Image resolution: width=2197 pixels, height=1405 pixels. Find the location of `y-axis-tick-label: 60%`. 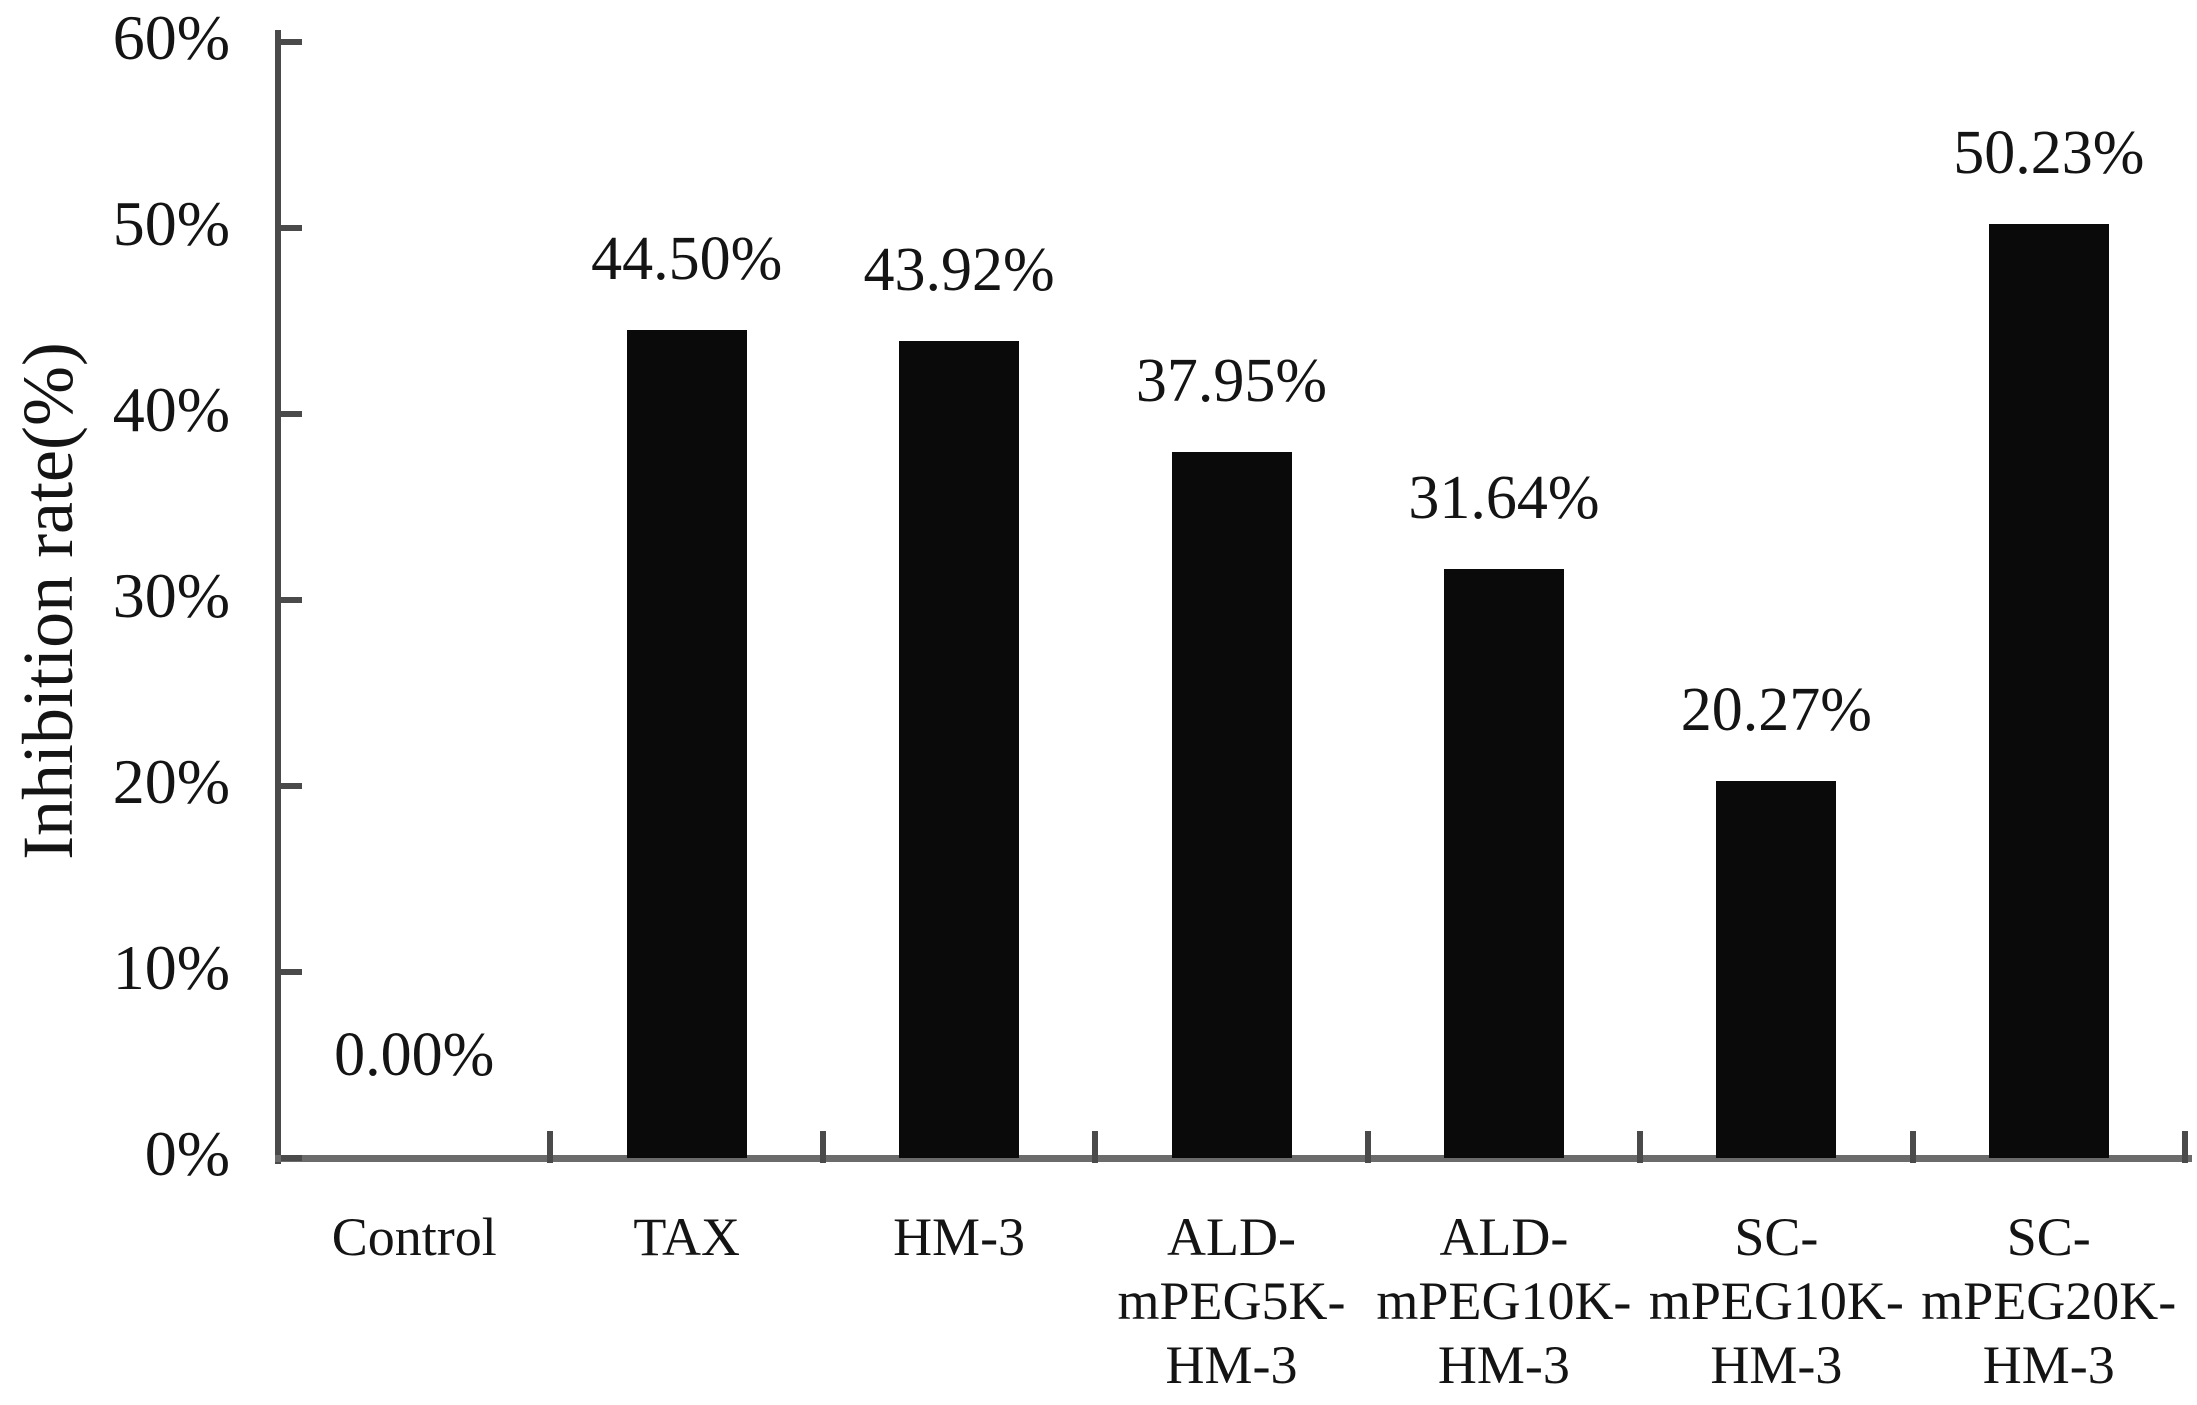

y-axis-tick-label: 60% is located at coordinates (171, 37).